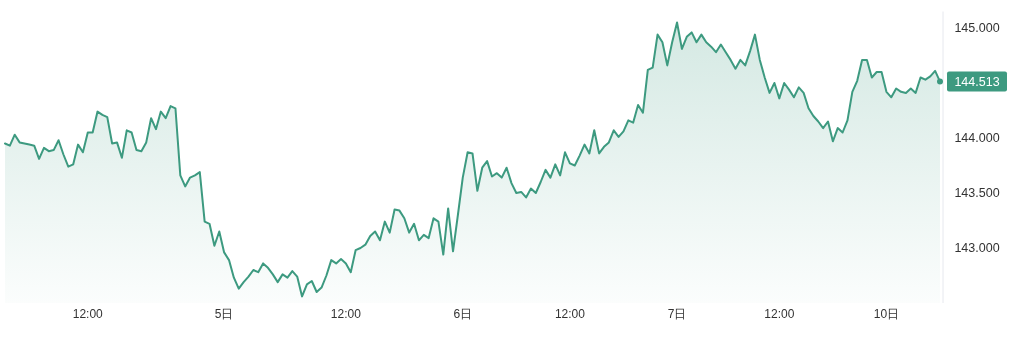 The image size is (1024, 341). Describe the element at coordinates (977, 81) in the screenshot. I see `text: 144.513` at that location.